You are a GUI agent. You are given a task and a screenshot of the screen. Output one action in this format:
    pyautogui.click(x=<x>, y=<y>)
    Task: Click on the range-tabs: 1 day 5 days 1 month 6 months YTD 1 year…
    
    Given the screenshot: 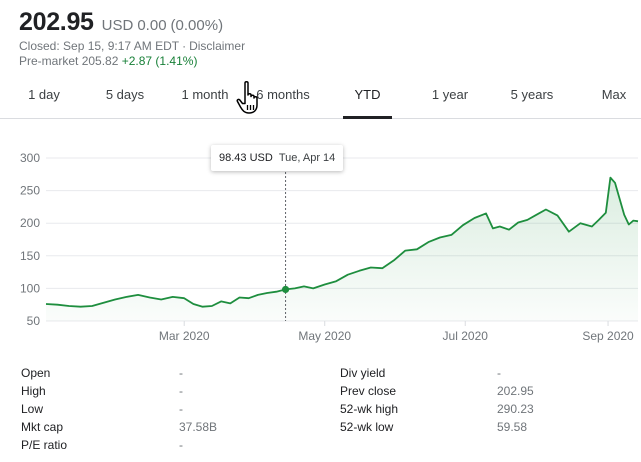 What is the action you would take?
    pyautogui.click(x=320, y=97)
    